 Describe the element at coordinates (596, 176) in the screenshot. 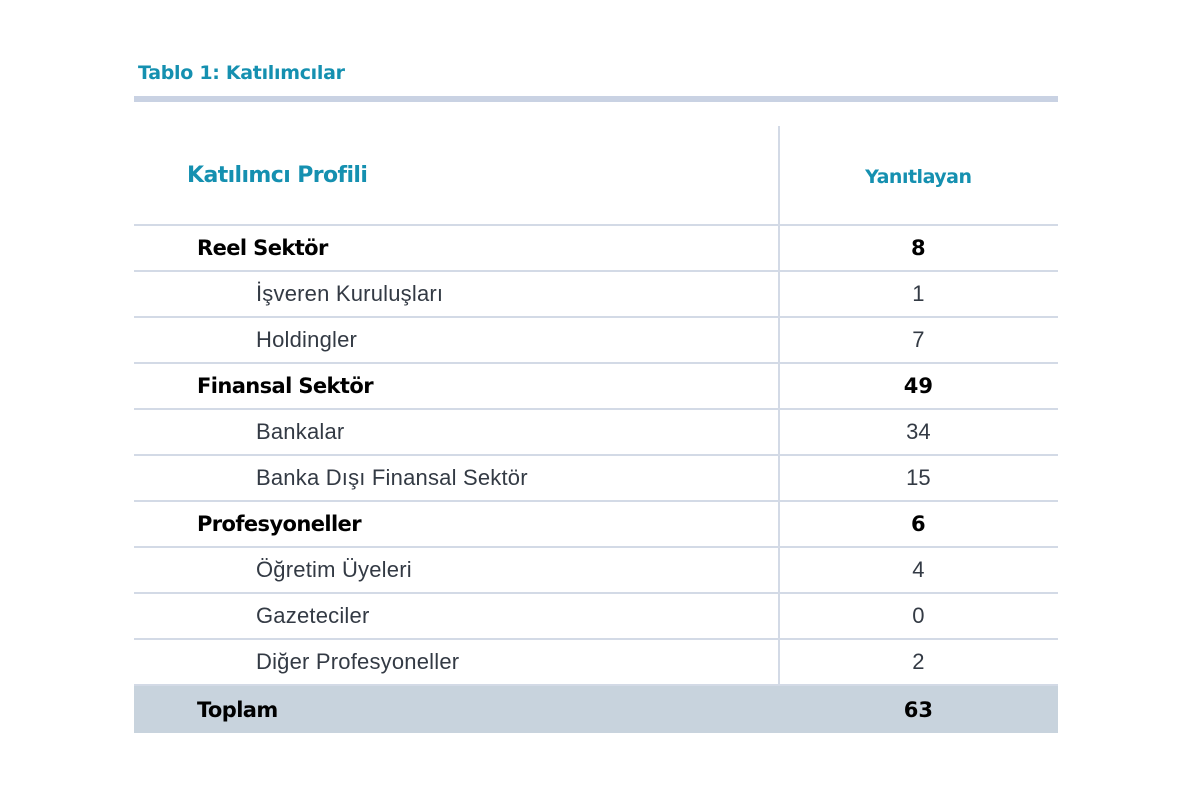

I see `table-header-row: Katılımcı Profili Yanıtlayan` at that location.